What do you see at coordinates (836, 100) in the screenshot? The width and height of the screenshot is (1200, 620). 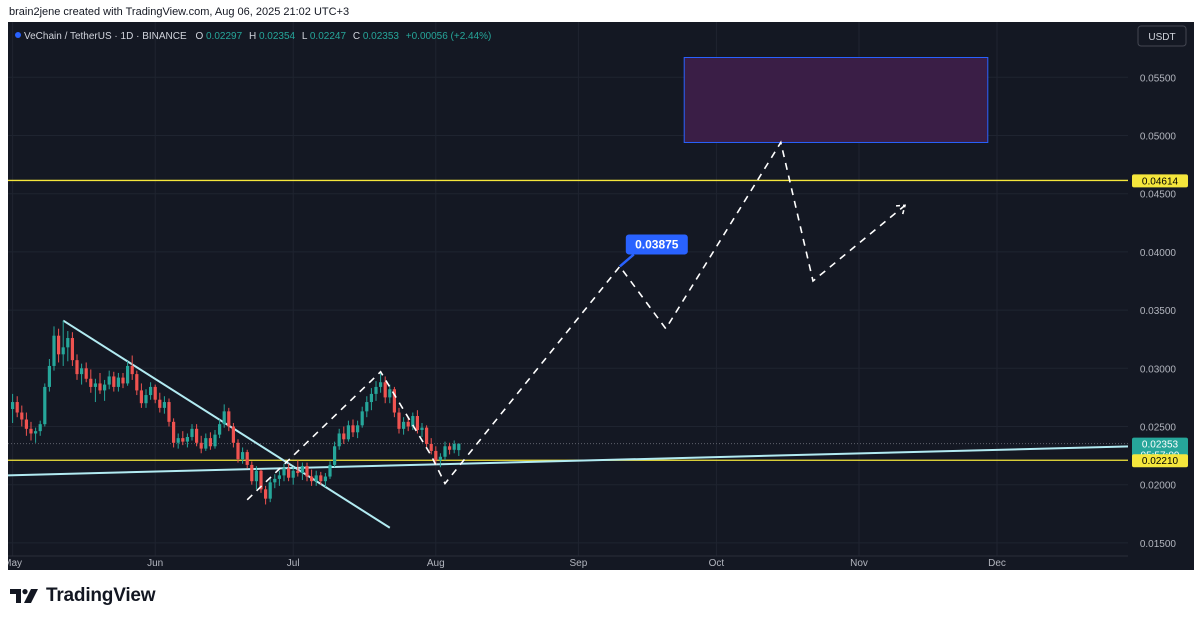 I see `target-zone-box` at bounding box center [836, 100].